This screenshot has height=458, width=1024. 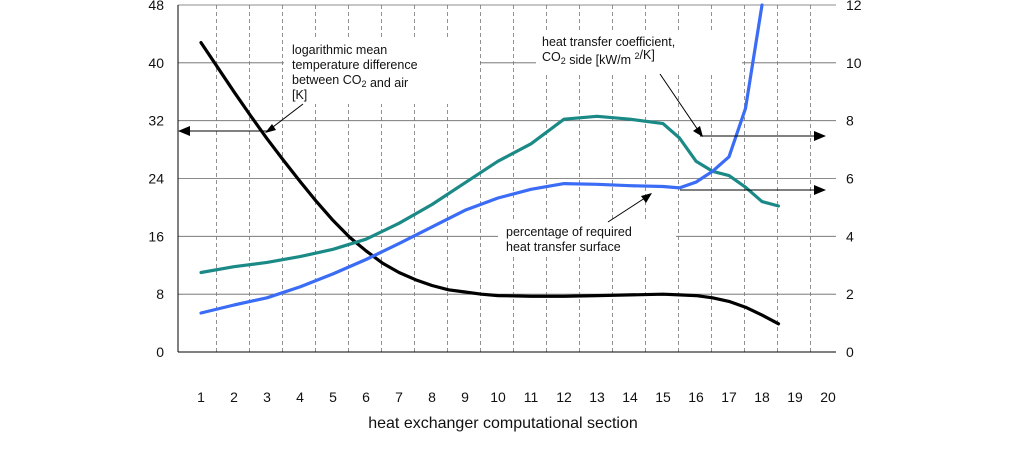 I want to click on htc-axis-arrowhead, so click(x=820, y=136).